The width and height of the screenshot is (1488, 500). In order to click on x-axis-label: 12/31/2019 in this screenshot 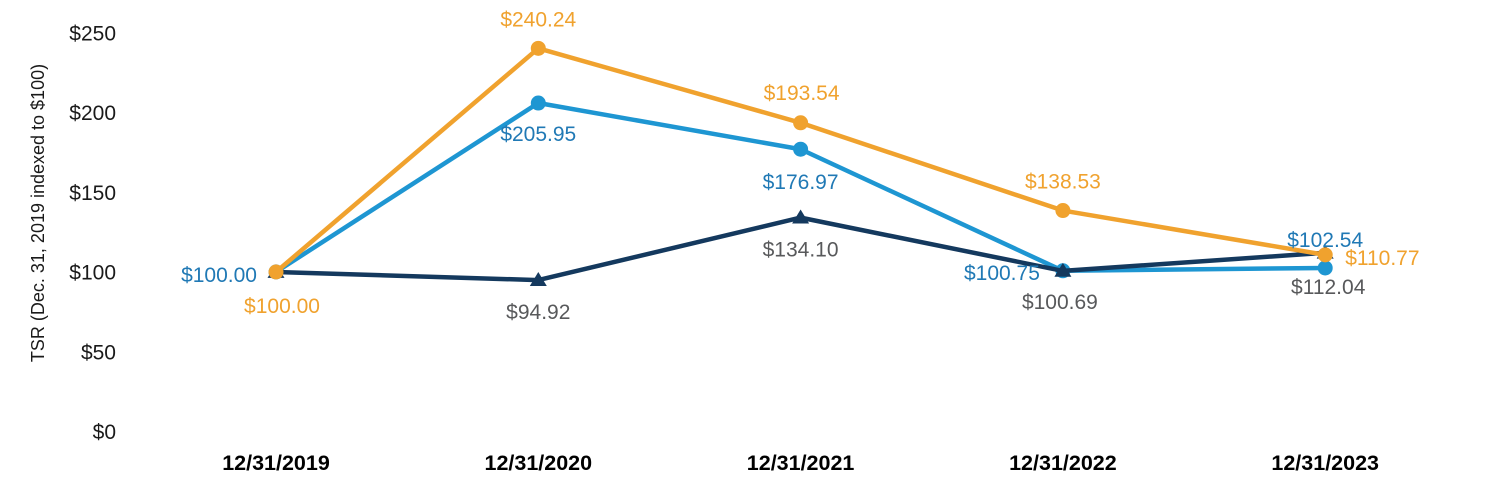, I will do `click(276, 463)`.